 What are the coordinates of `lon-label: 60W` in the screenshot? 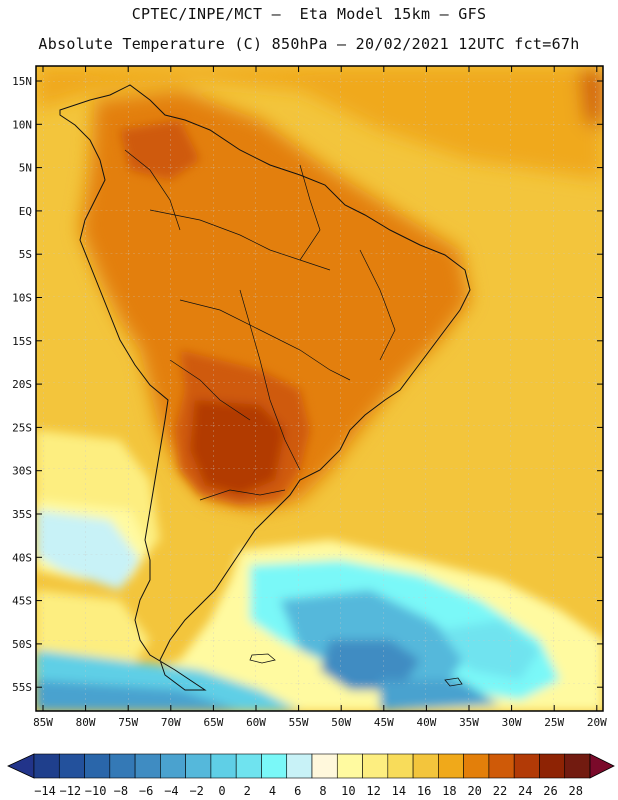 It's located at (256, 722).